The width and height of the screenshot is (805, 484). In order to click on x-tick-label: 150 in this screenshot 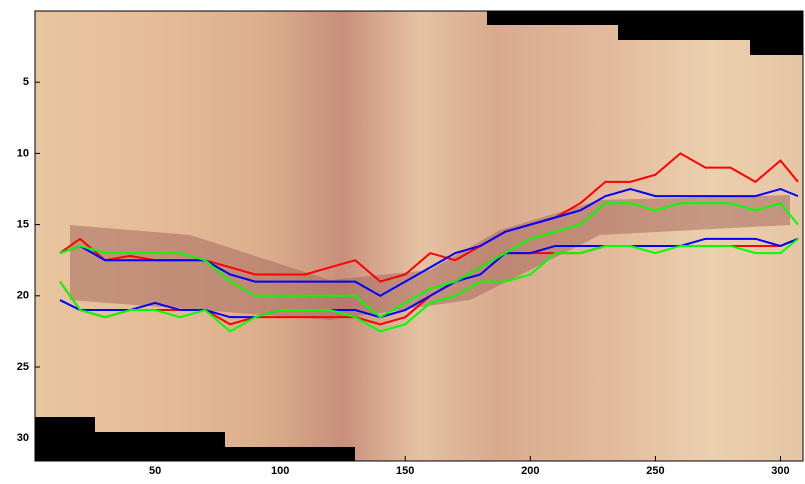, I will do `click(405, 471)`.